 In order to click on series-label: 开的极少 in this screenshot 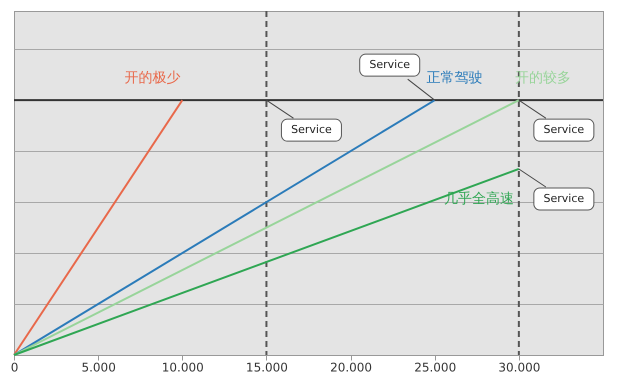, I will do `click(152, 78)`.